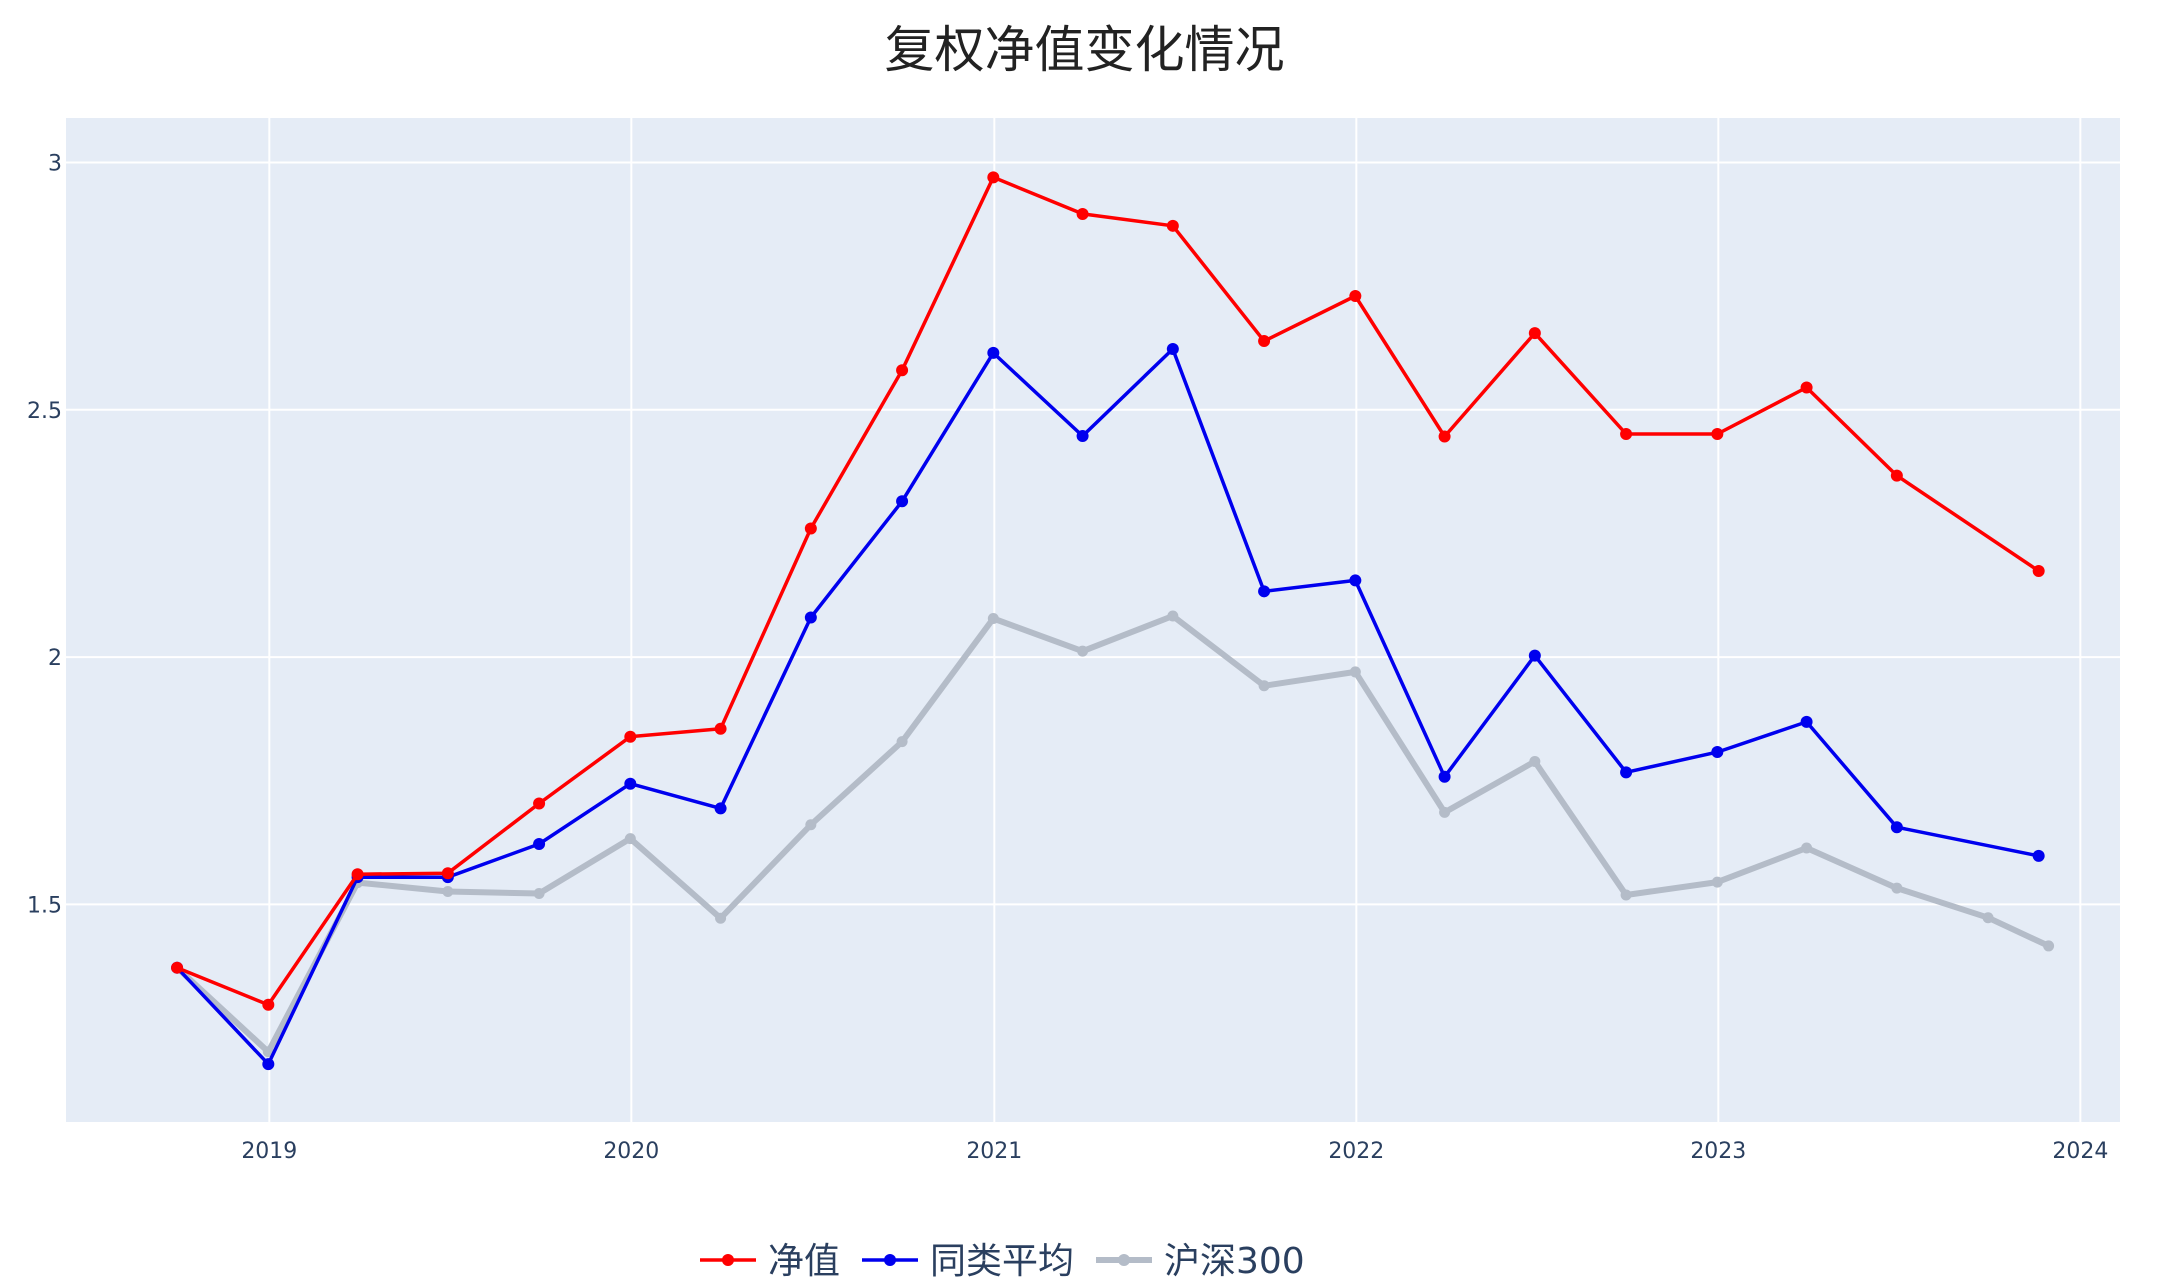 This screenshot has height=1286, width=2169. Describe the element at coordinates (1356, 1151) in the screenshot. I see `x-tick-label-2022: 2022` at that location.